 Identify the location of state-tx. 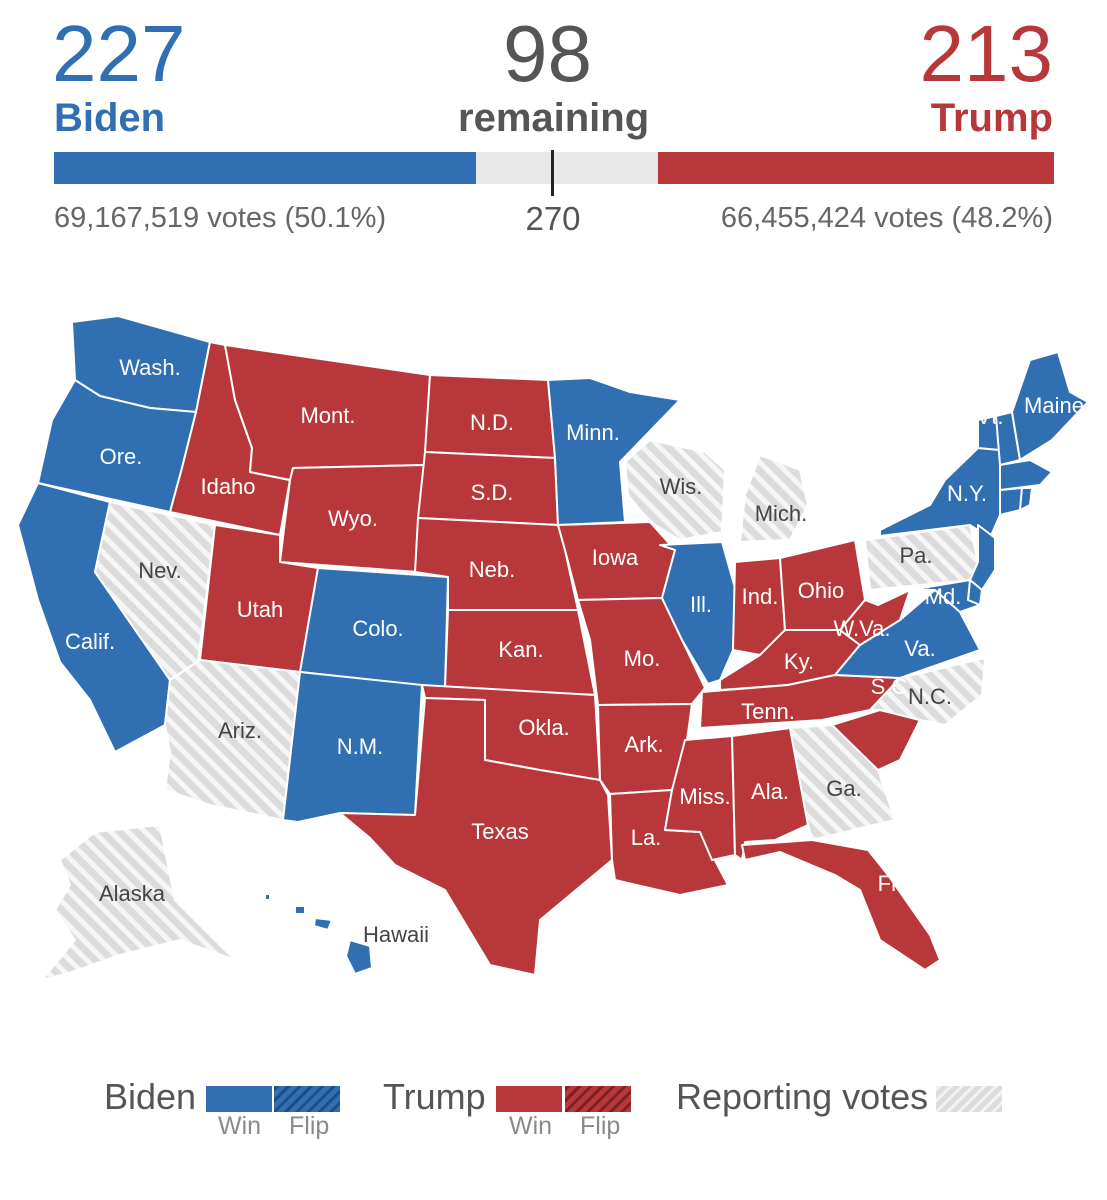
(476, 836).